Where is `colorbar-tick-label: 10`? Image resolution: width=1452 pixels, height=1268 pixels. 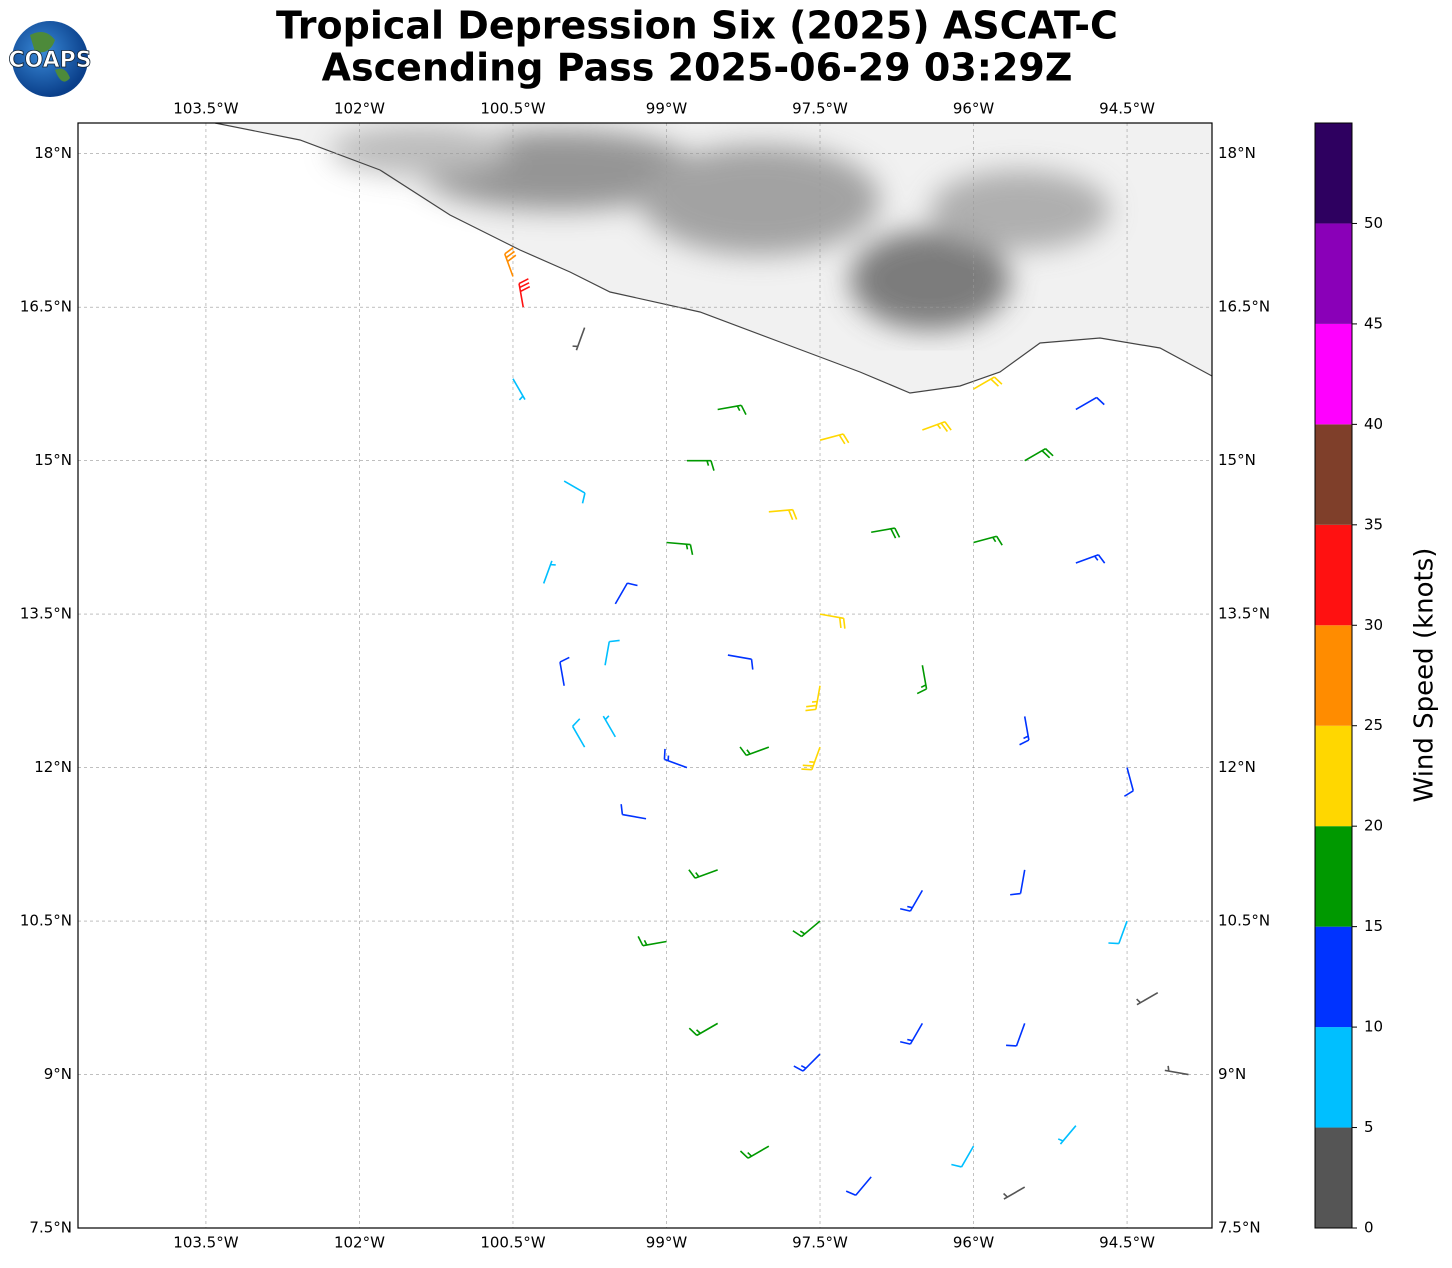 colorbar-tick-label: 10 is located at coordinates (1373, 1027).